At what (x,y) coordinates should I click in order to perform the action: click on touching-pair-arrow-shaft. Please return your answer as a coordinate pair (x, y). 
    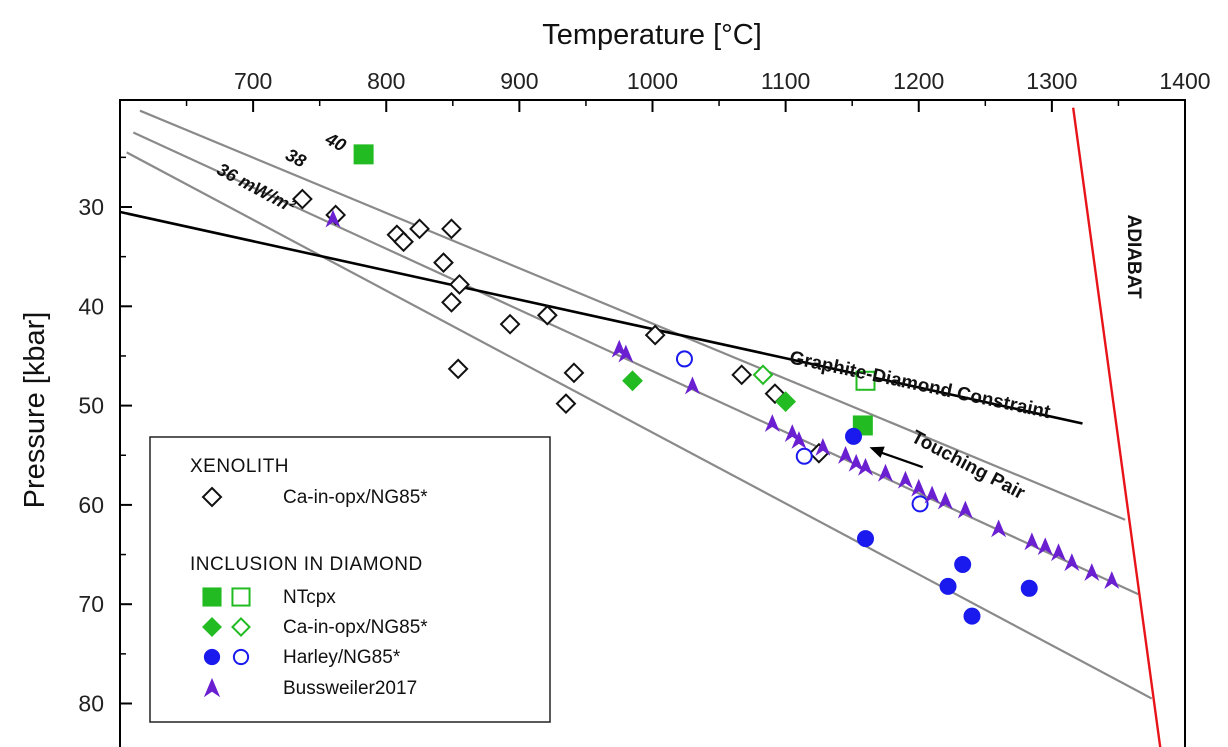
    Looking at the image, I should click on (900, 459).